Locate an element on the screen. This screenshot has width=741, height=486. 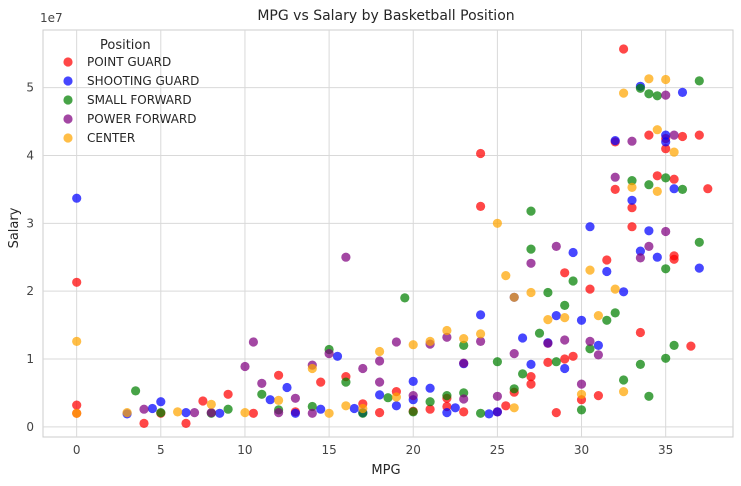
y-tick-label: 2 is located at coordinates (30, 291).